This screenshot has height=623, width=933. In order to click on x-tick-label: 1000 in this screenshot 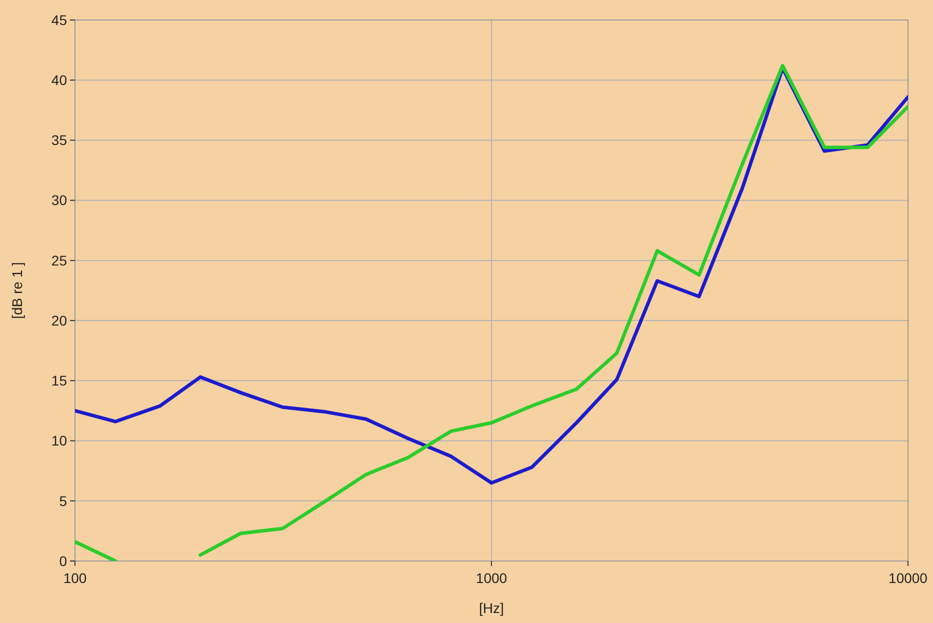, I will do `click(492, 578)`.